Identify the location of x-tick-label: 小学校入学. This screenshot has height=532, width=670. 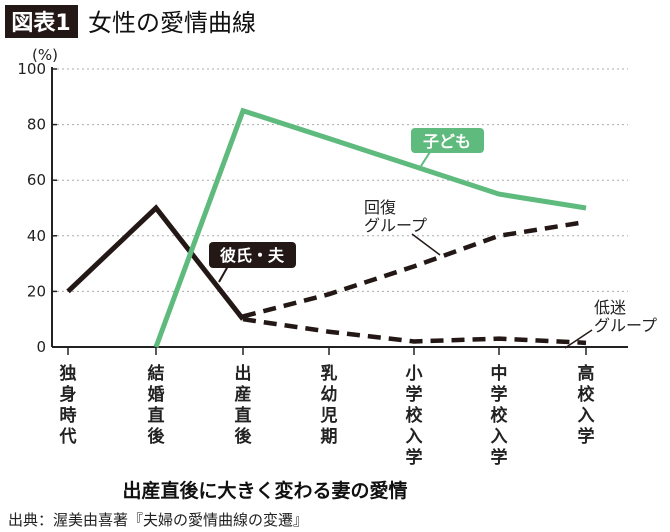
(415, 416).